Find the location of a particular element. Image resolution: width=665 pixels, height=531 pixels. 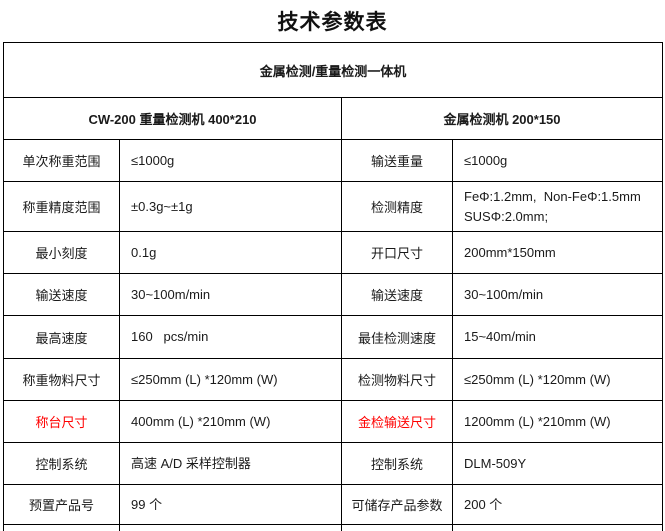

spec-label: 最佳检测速度 is located at coordinates (397, 337).